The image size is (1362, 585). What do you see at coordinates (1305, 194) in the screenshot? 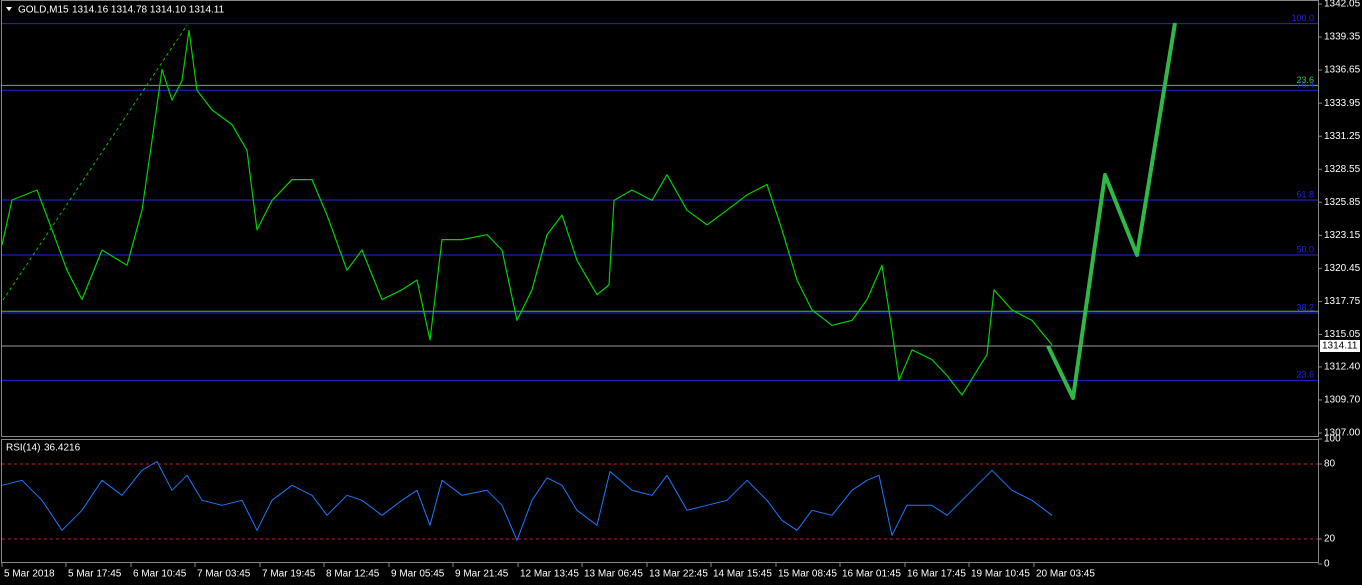
I see `level-label: 61.8` at bounding box center [1305, 194].